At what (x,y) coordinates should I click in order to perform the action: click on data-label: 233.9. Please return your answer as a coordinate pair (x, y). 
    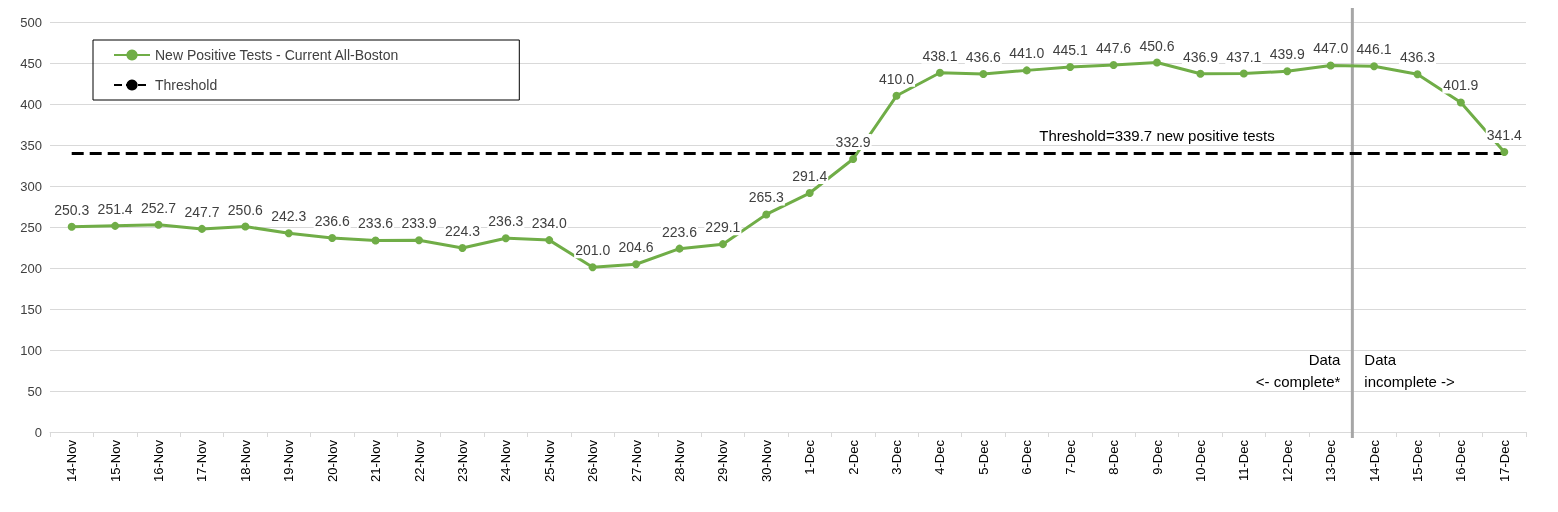
    Looking at the image, I should click on (419, 223).